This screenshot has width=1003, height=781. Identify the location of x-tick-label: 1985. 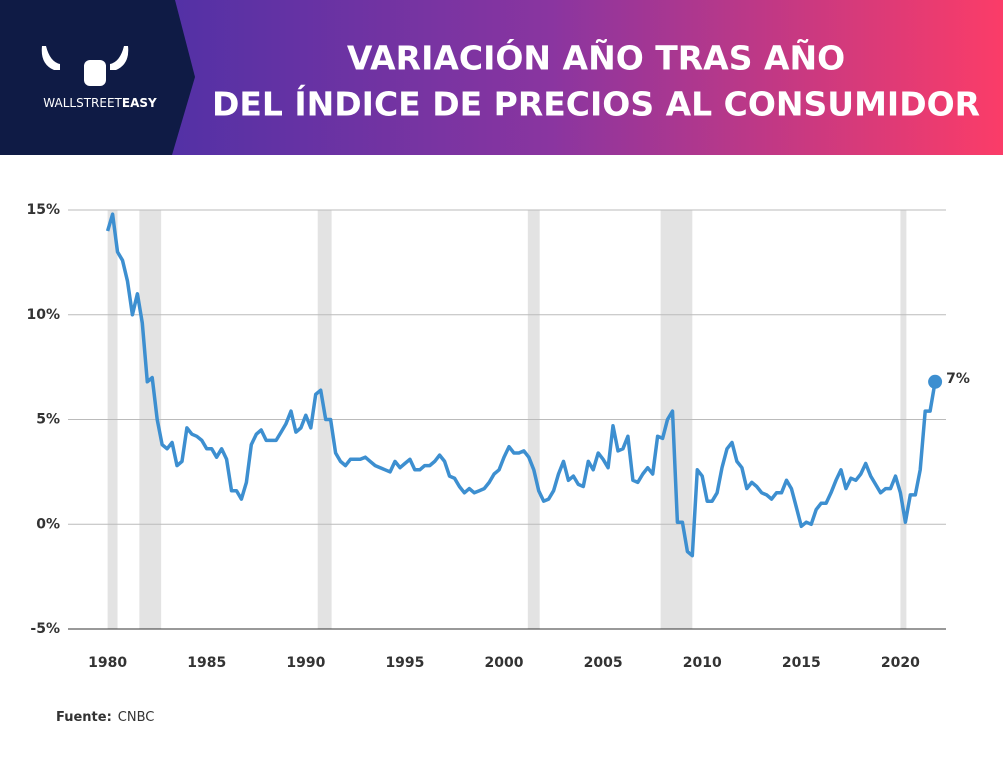
(206, 663).